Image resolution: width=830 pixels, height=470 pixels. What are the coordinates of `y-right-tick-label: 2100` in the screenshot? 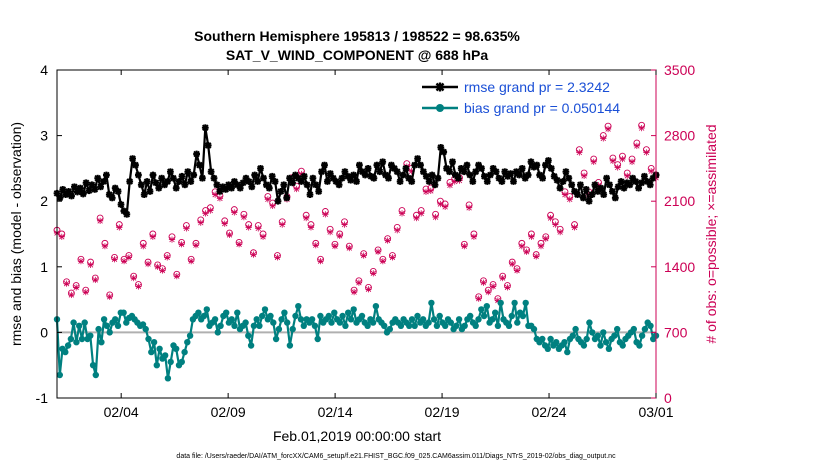 It's located at (679, 201).